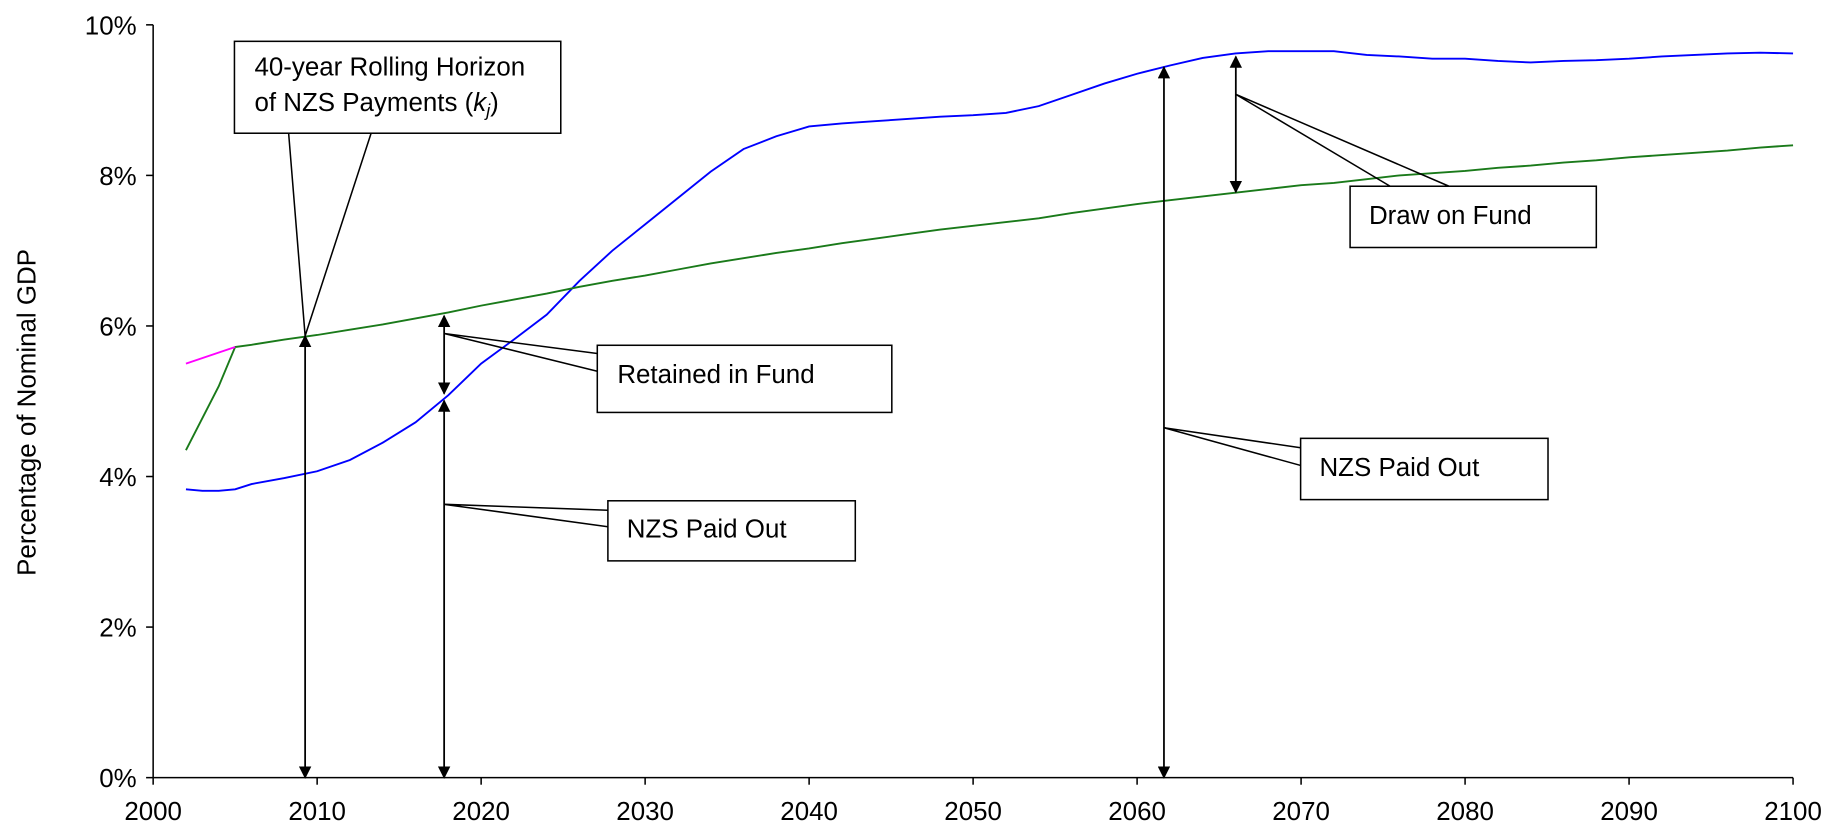  What do you see at coordinates (117, 177) in the screenshot?
I see `y-tick-label: 8%` at bounding box center [117, 177].